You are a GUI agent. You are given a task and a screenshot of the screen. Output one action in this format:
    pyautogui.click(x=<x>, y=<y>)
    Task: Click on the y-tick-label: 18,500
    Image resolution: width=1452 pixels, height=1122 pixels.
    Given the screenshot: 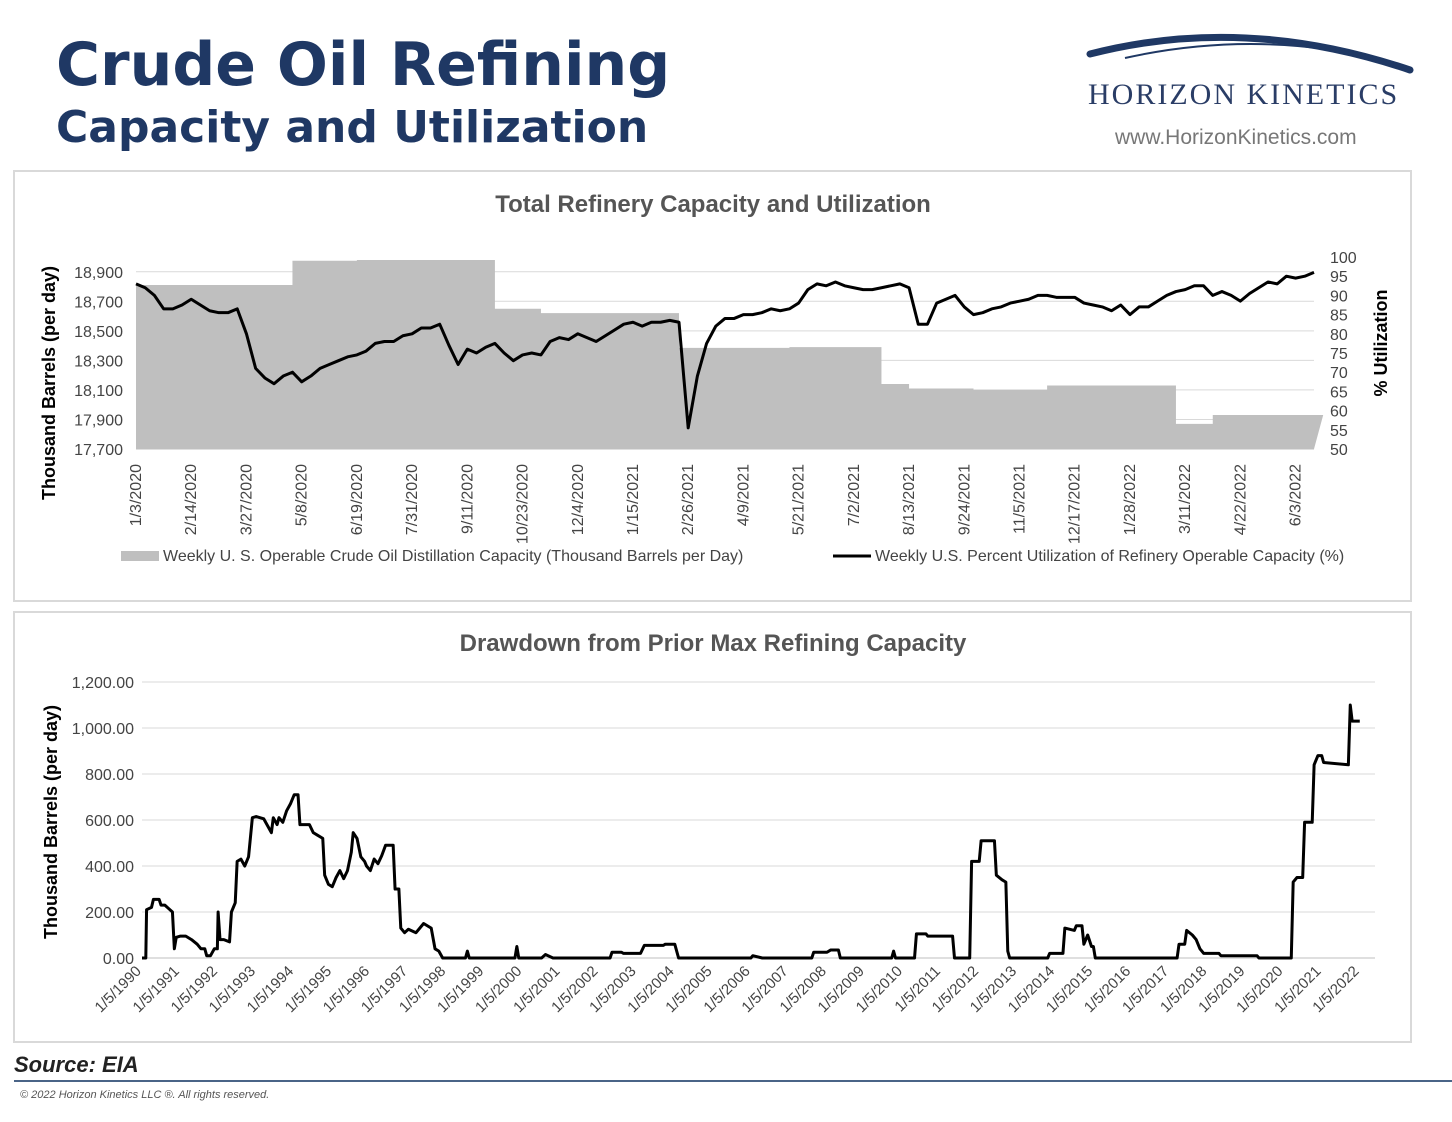 What is the action you would take?
    pyautogui.click(x=98, y=332)
    